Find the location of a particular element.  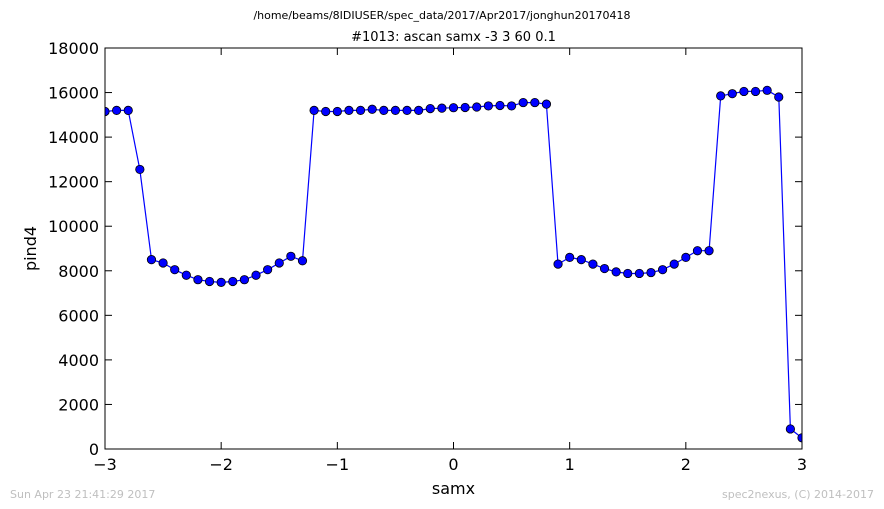

y-tick-label: 0 is located at coordinates (94, 449).